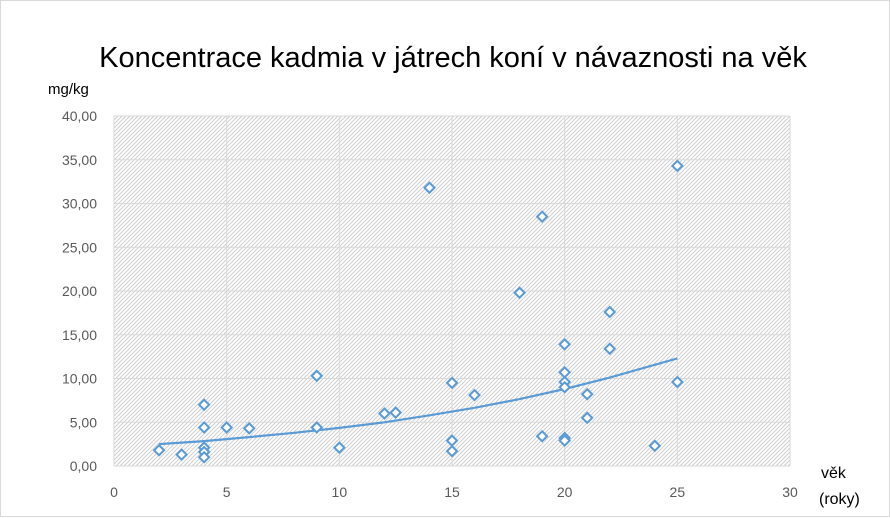 The width and height of the screenshot is (890, 518). What do you see at coordinates (114, 492) in the screenshot?
I see `x-tick-label: 0` at bounding box center [114, 492].